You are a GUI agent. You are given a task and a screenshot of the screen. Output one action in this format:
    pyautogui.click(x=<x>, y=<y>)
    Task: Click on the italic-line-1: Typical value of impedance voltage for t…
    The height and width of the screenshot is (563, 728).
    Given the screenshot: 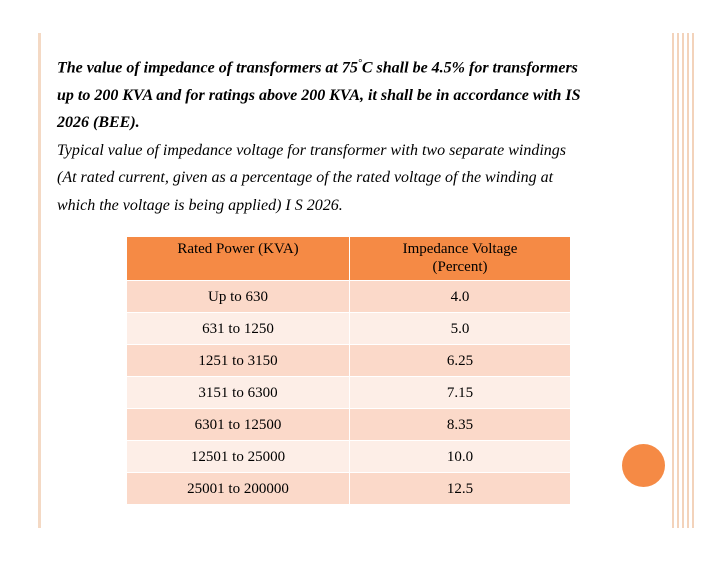 What is the action you would take?
    pyautogui.click(x=311, y=150)
    